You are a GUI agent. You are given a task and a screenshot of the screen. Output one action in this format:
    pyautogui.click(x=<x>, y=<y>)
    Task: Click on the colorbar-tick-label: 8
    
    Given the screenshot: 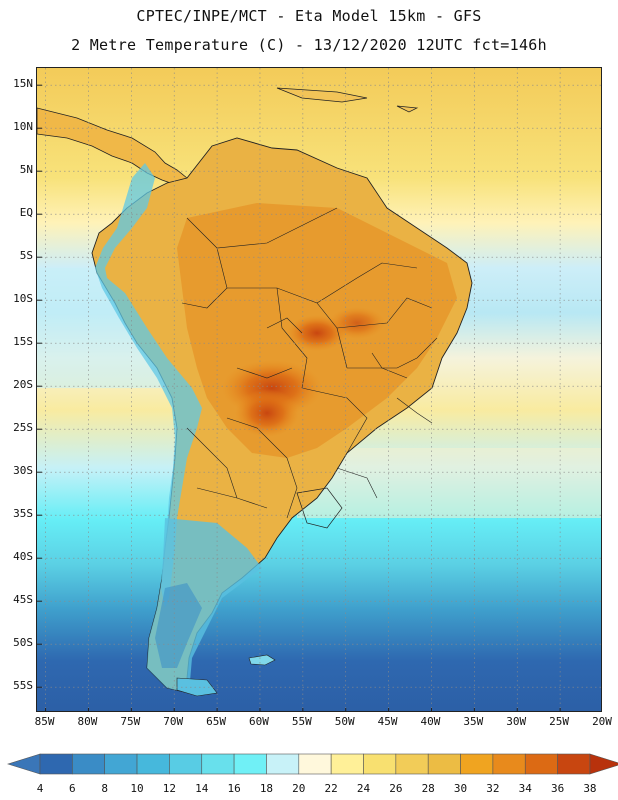 What is the action you would take?
    pyautogui.click(x=104, y=788)
    